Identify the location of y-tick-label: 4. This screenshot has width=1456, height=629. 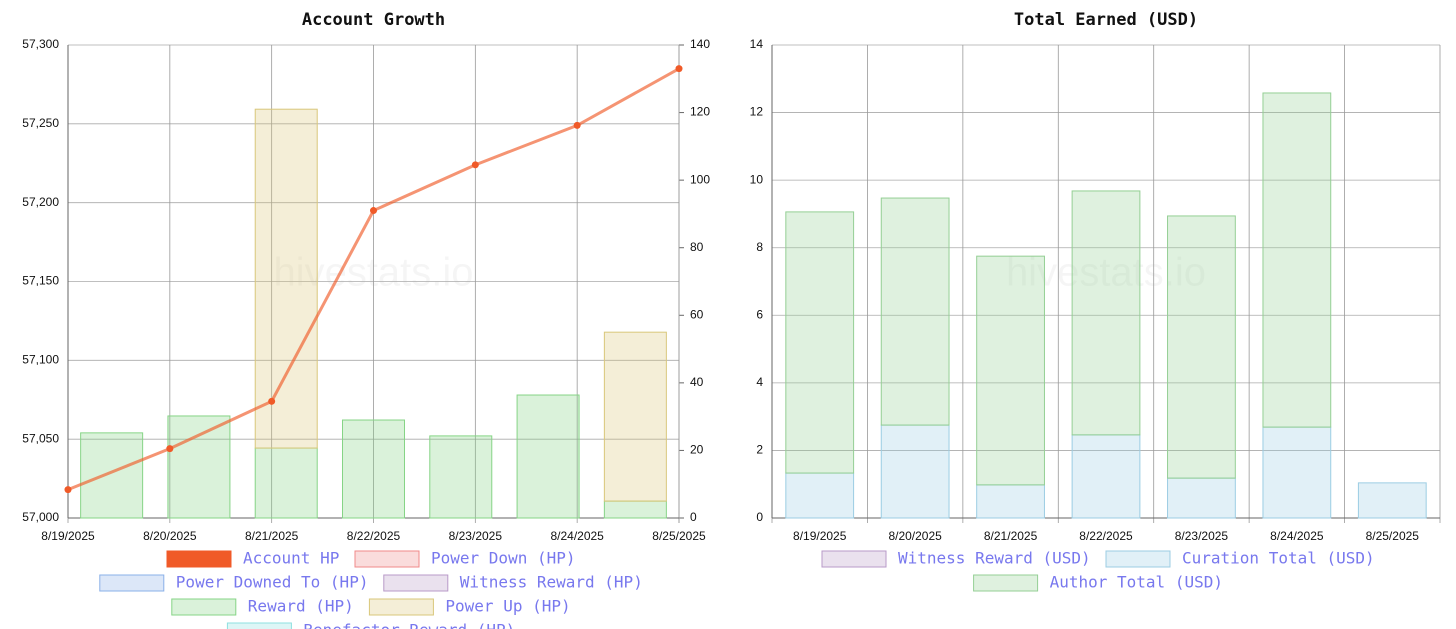
(759, 382).